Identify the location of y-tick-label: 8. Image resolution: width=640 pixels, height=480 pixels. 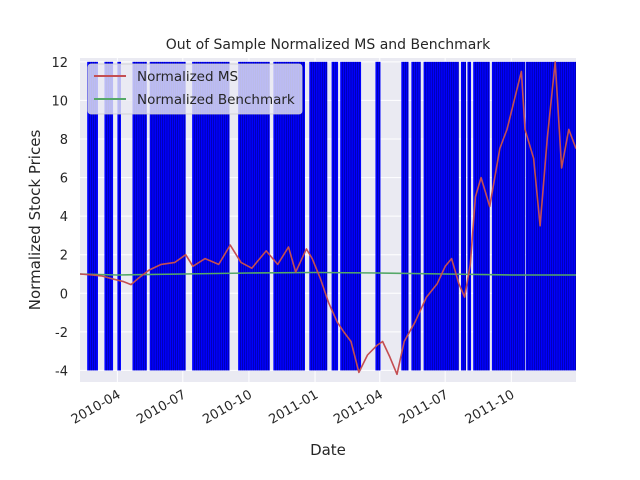
(64, 140).